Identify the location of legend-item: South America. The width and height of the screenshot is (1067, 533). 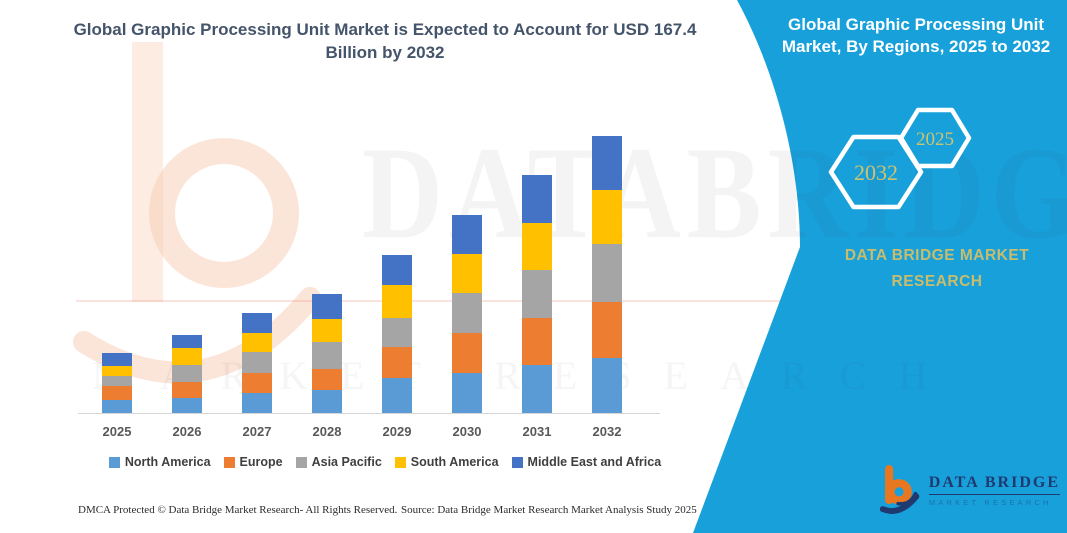
(446, 462).